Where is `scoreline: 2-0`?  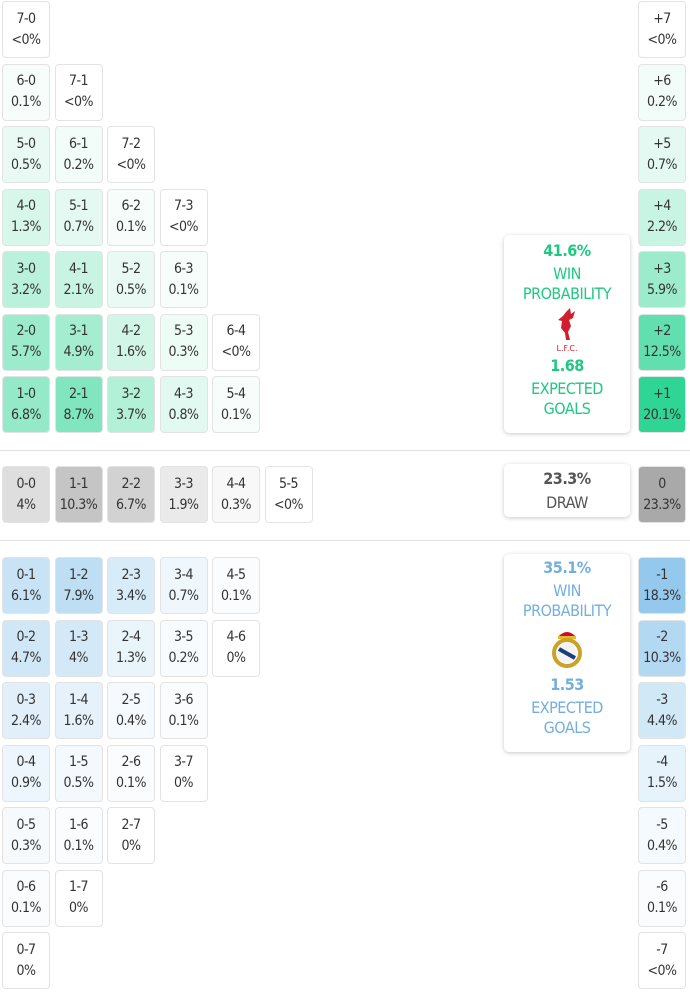 scoreline: 2-0 is located at coordinates (26, 331).